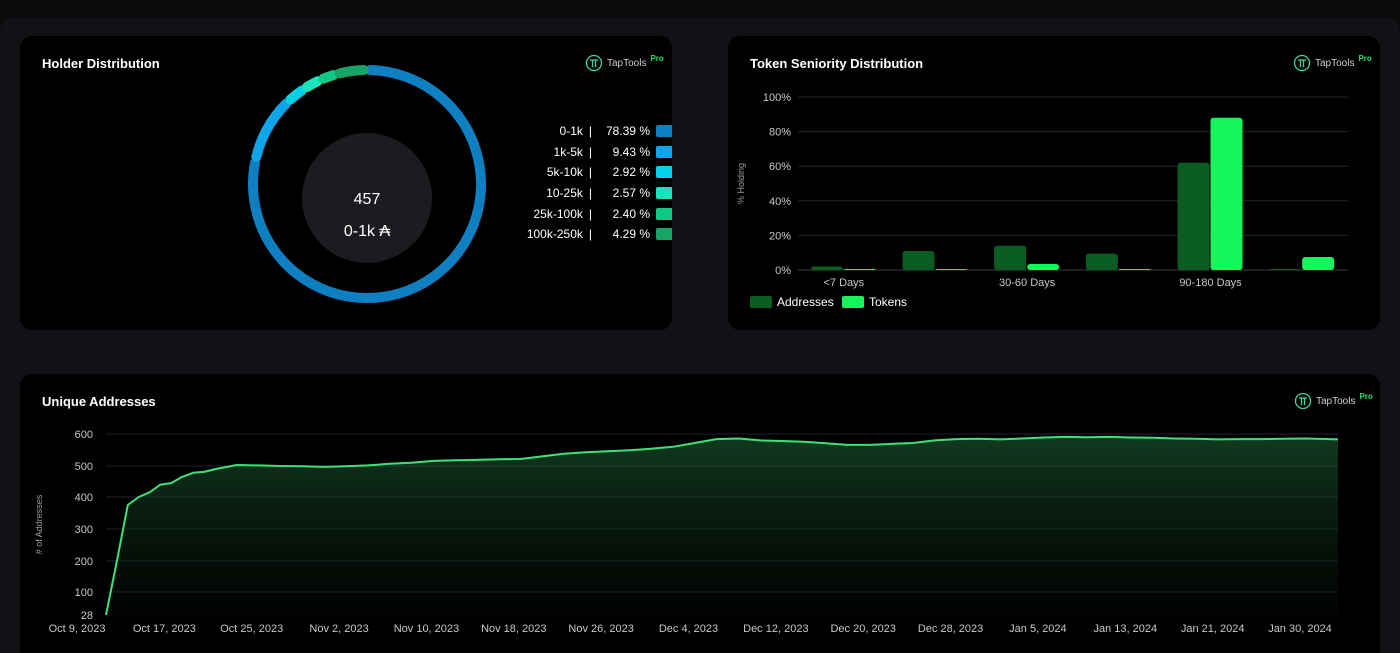 The image size is (1400, 653). I want to click on legend-percent: 2.92 %, so click(631, 172).